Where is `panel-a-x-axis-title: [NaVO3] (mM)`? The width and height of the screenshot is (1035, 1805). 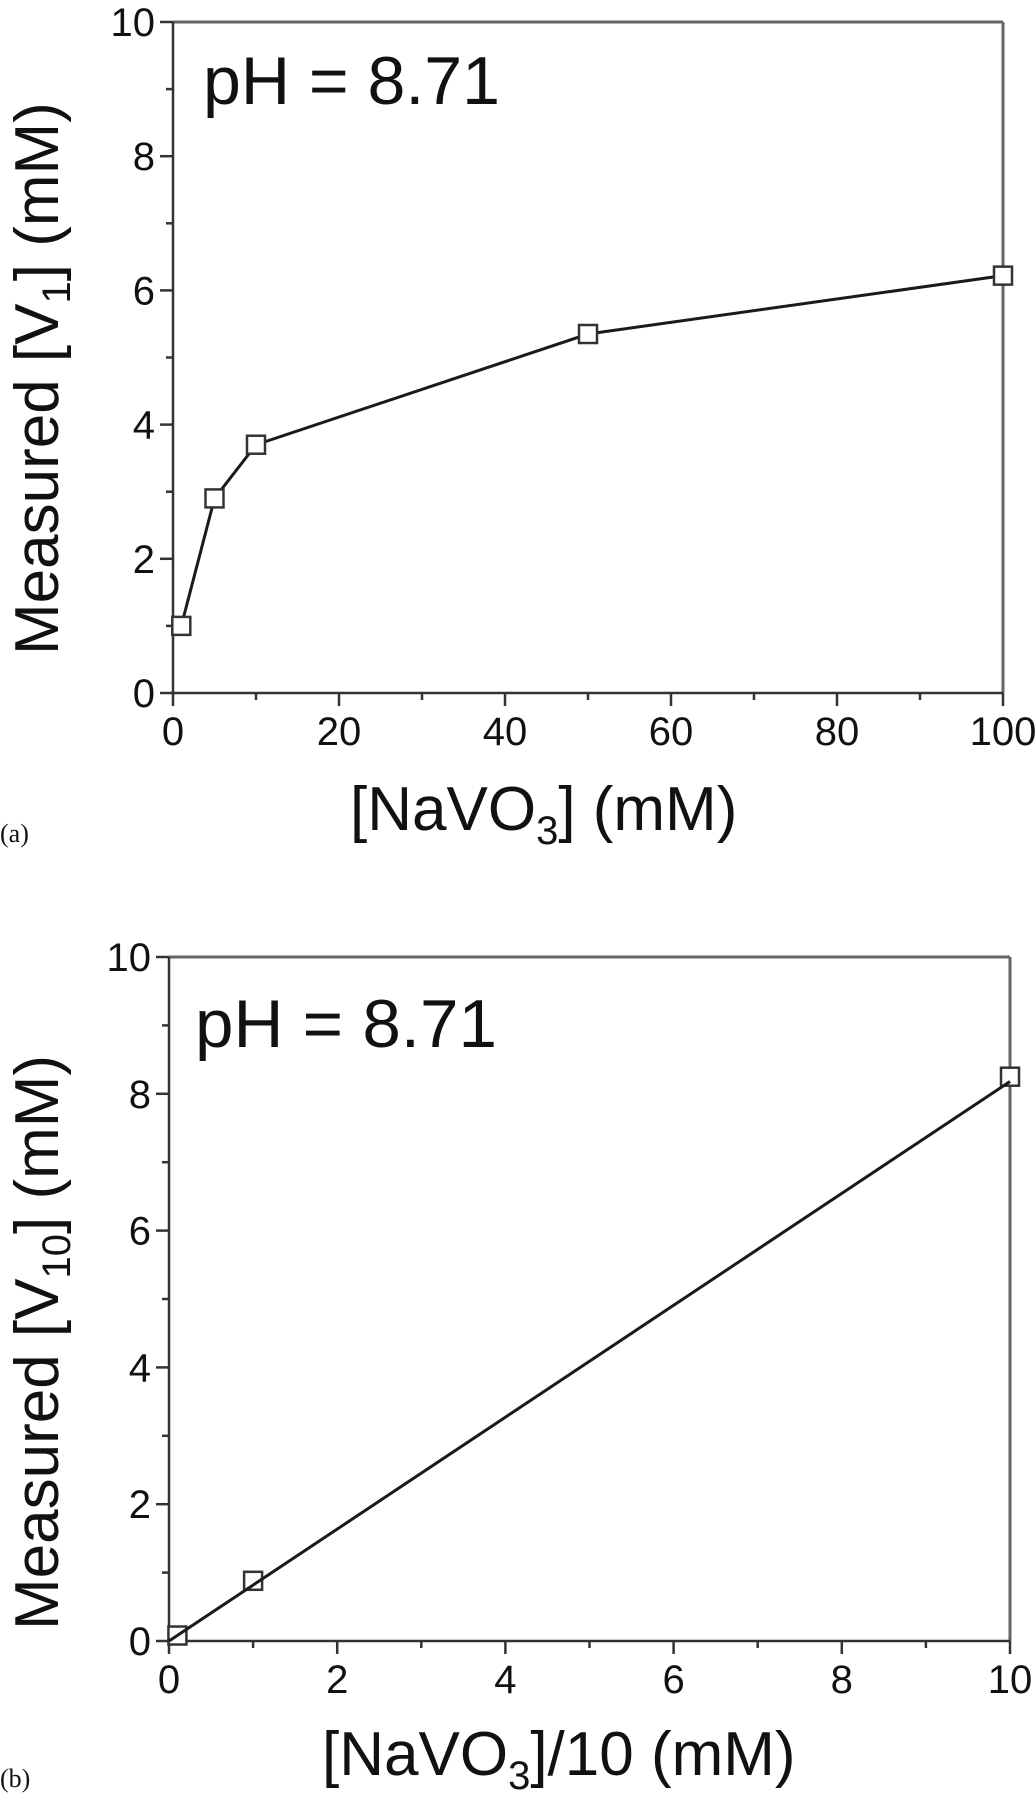 panel-a-x-axis-title: [NaVO3] (mM) is located at coordinates (543, 814).